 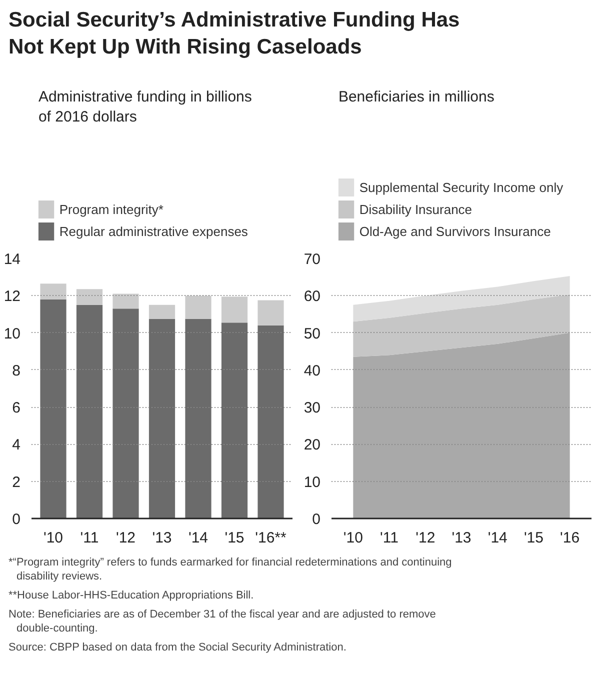 I want to click on chart-subtitle: Beneficiaries in millions, so click(x=416, y=97).